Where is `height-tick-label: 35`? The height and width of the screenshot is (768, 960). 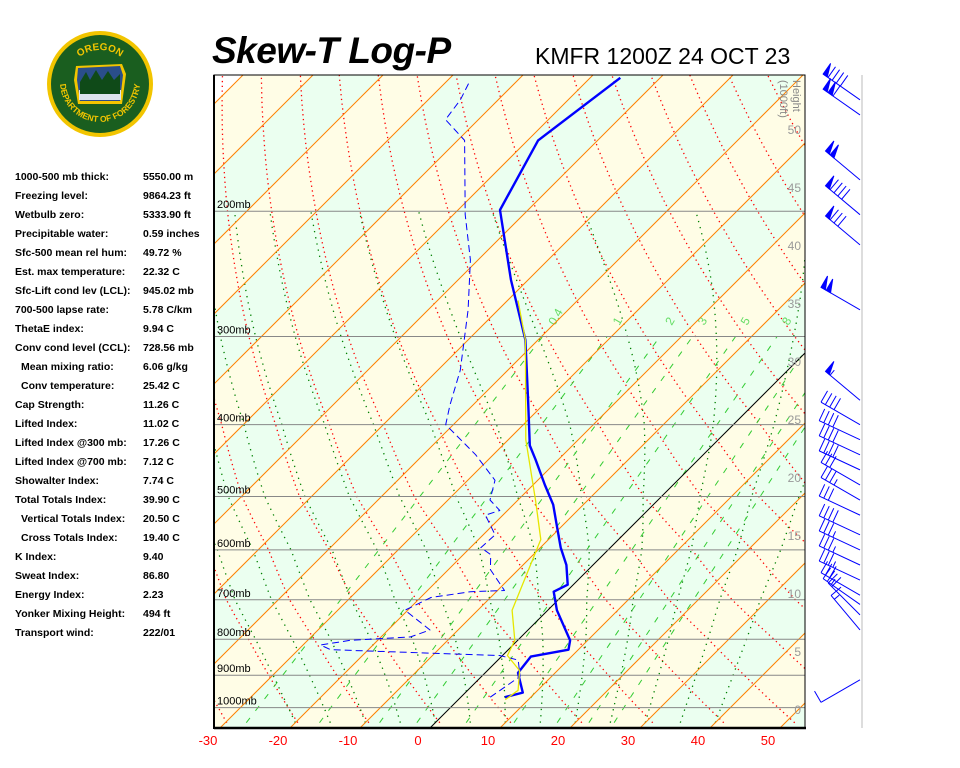 height-tick-label: 35 is located at coordinates (795, 304).